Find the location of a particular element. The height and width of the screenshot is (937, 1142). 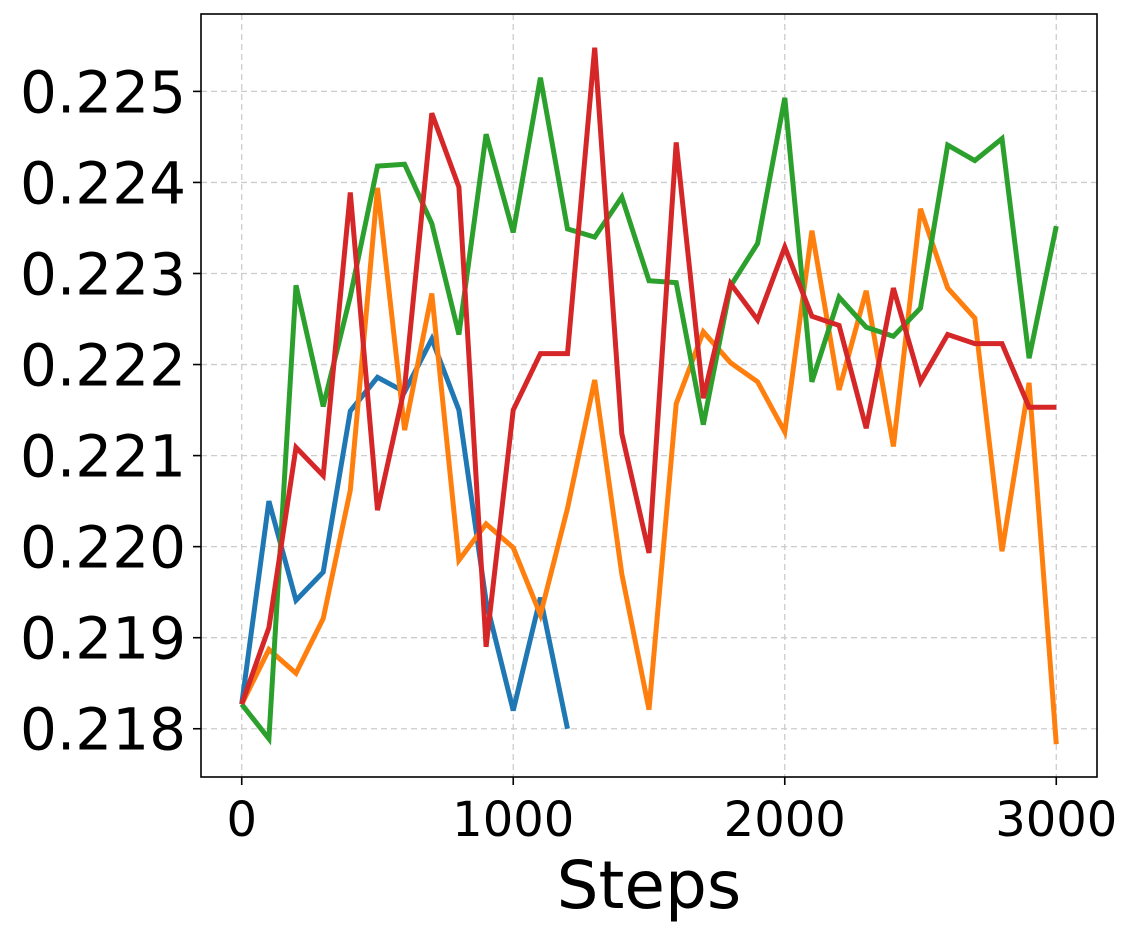

x-tick-label: 1000 is located at coordinates (513, 820).